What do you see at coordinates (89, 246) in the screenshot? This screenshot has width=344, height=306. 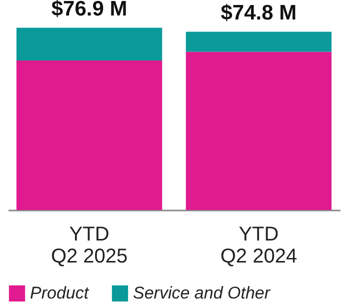 I see `x-tick-label: YTD Q2 2025` at bounding box center [89, 246].